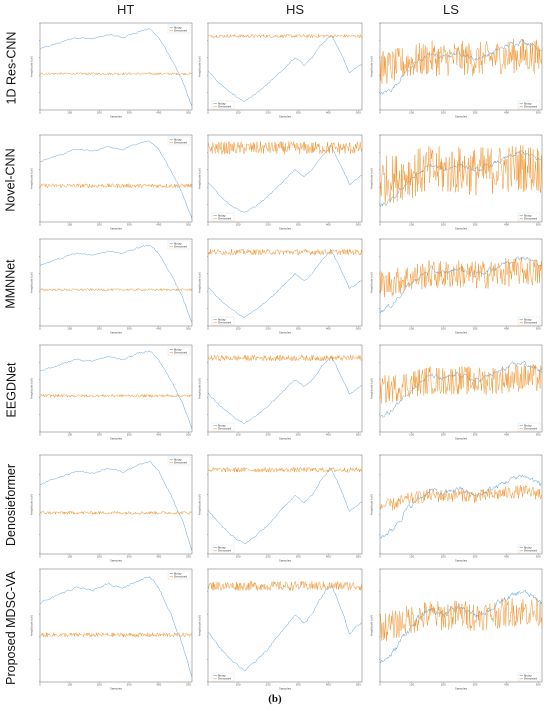 The image size is (550, 711). Describe the element at coordinates (11, 180) in the screenshot. I see `row-label-novel-cnn: Novel-CNN` at that location.